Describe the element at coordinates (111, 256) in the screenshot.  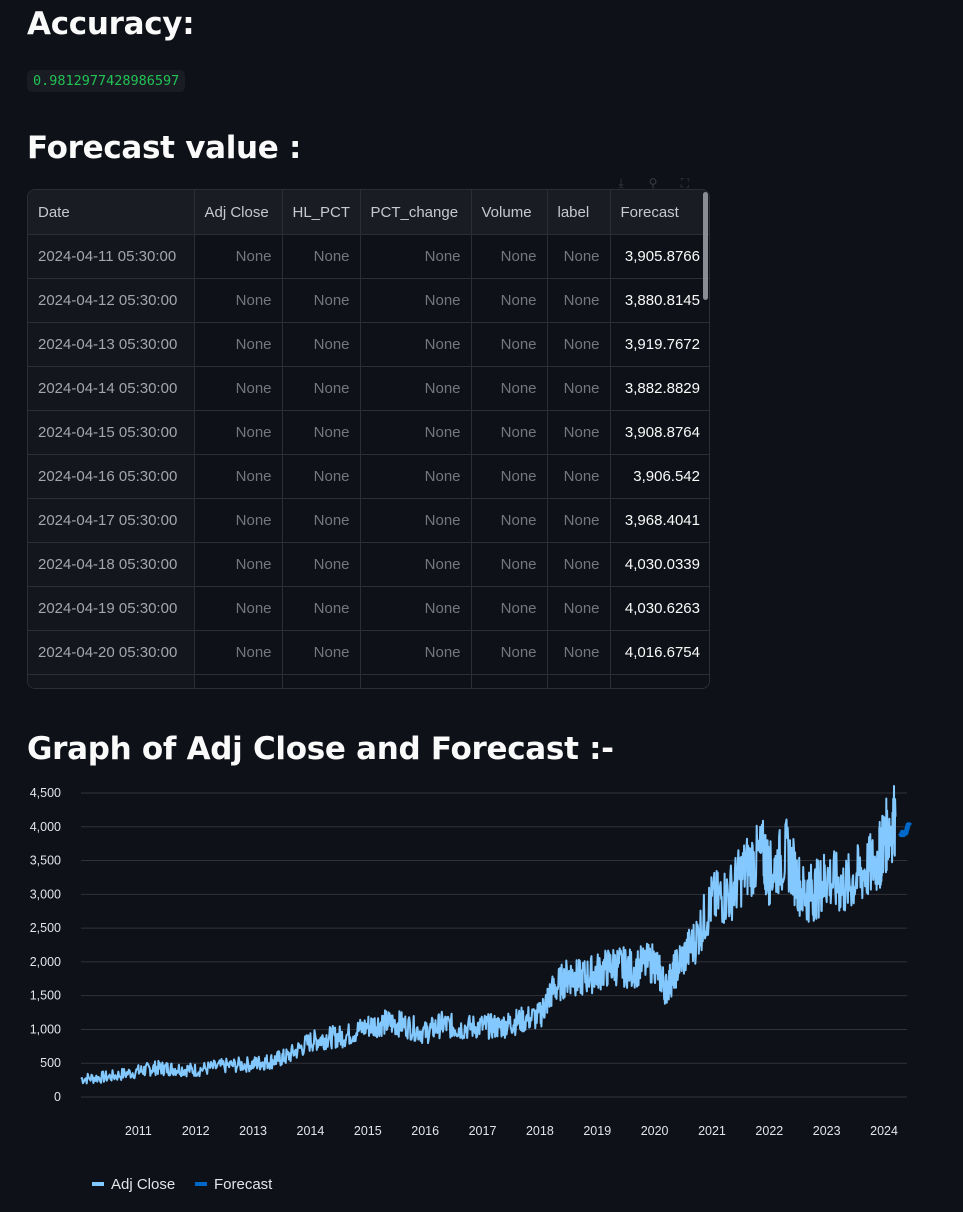
I see `date-cell: 2024-04-11 05:30:00` at that location.